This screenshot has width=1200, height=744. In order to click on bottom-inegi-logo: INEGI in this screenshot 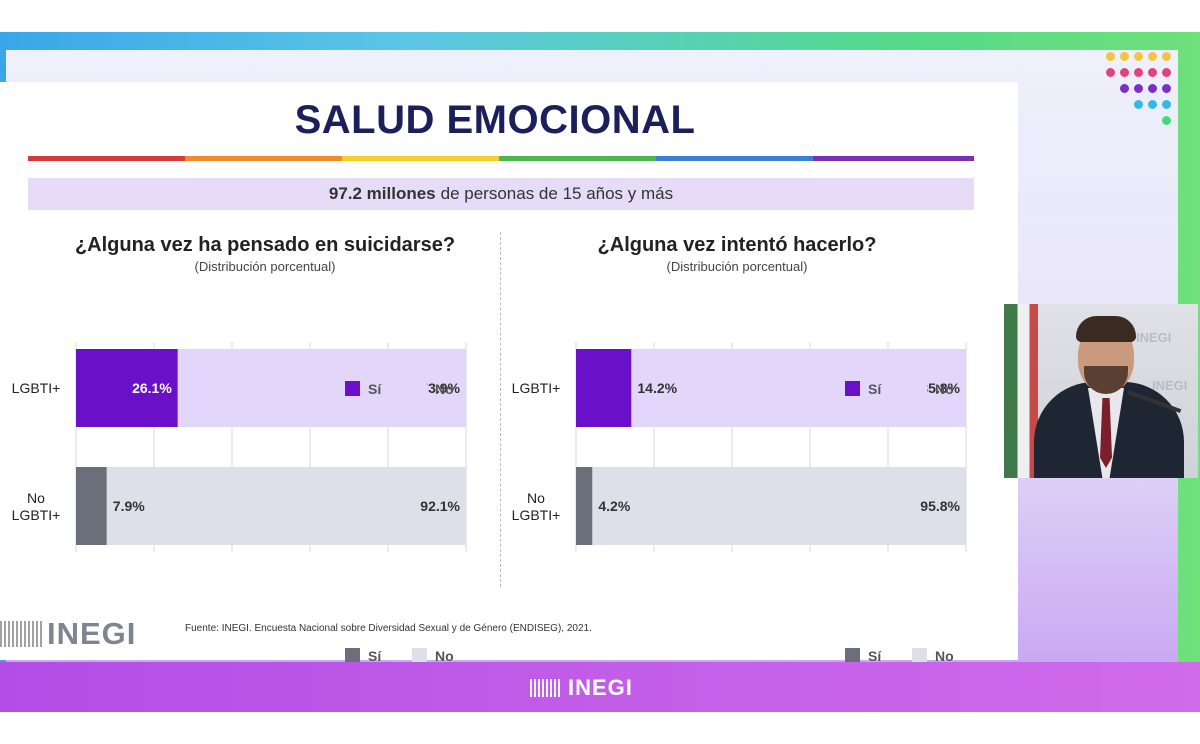, I will do `click(581, 687)`.